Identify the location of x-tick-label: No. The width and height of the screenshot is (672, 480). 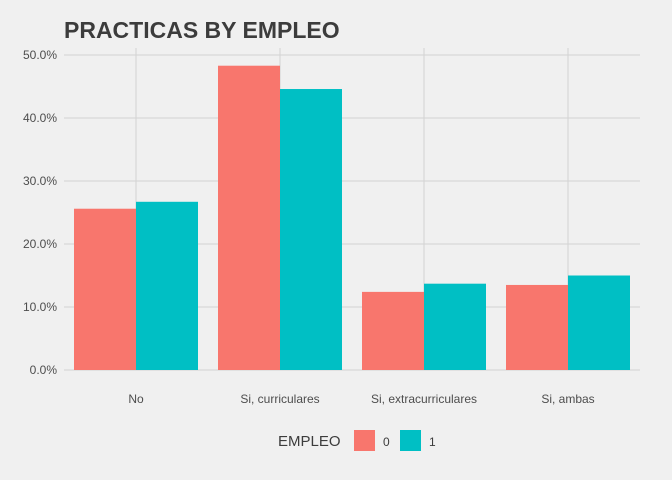
(136, 399).